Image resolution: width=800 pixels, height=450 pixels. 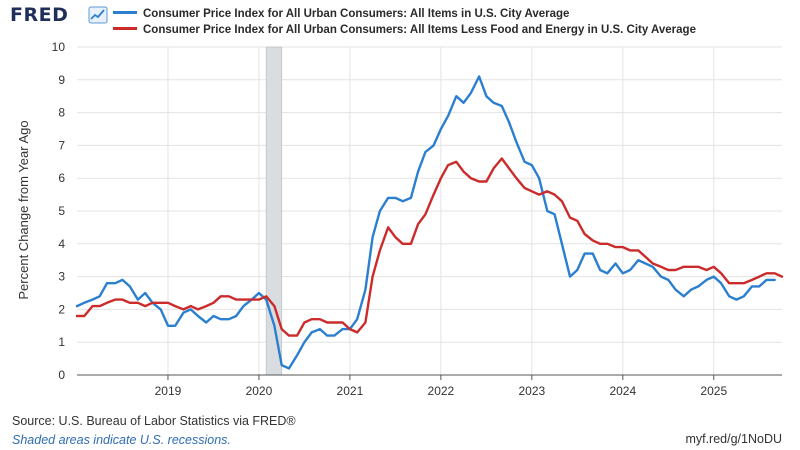 What do you see at coordinates (61, 80) in the screenshot?
I see `y-tick-label: 9` at bounding box center [61, 80].